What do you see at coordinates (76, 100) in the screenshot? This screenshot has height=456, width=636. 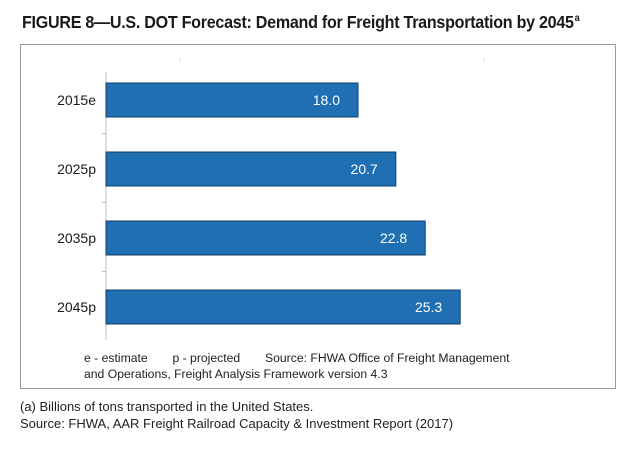 I see `category-label-2015e: 2015e` at bounding box center [76, 100].